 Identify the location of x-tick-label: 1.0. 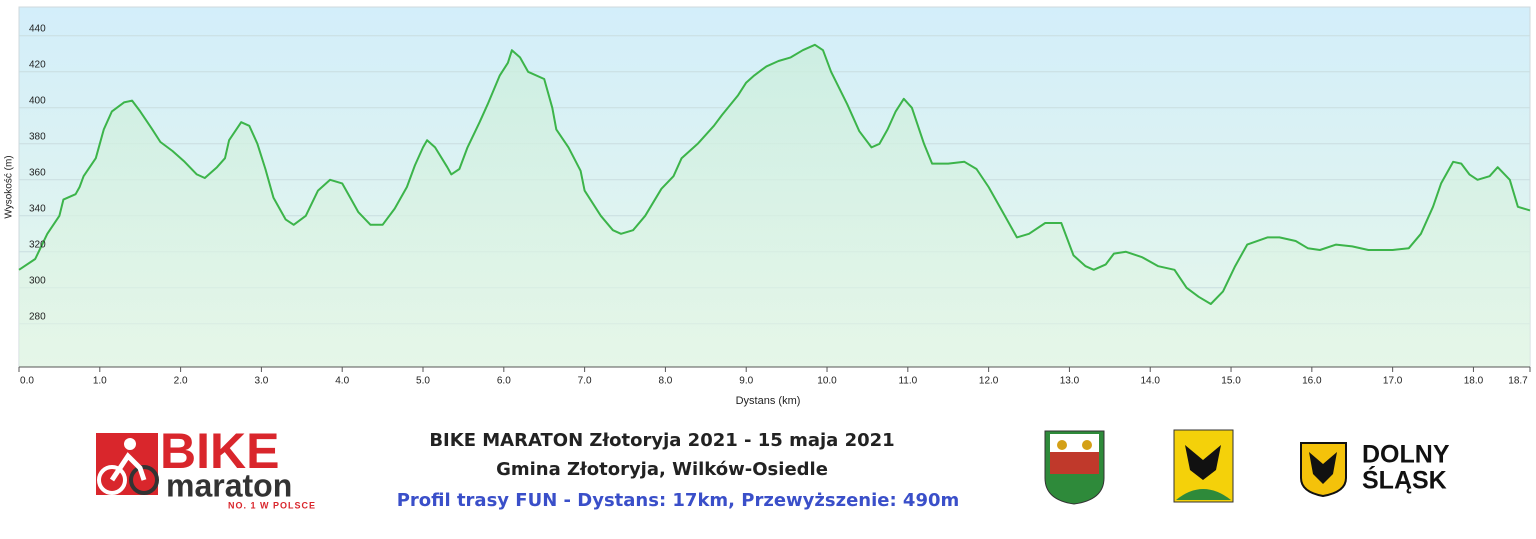
(100, 381).